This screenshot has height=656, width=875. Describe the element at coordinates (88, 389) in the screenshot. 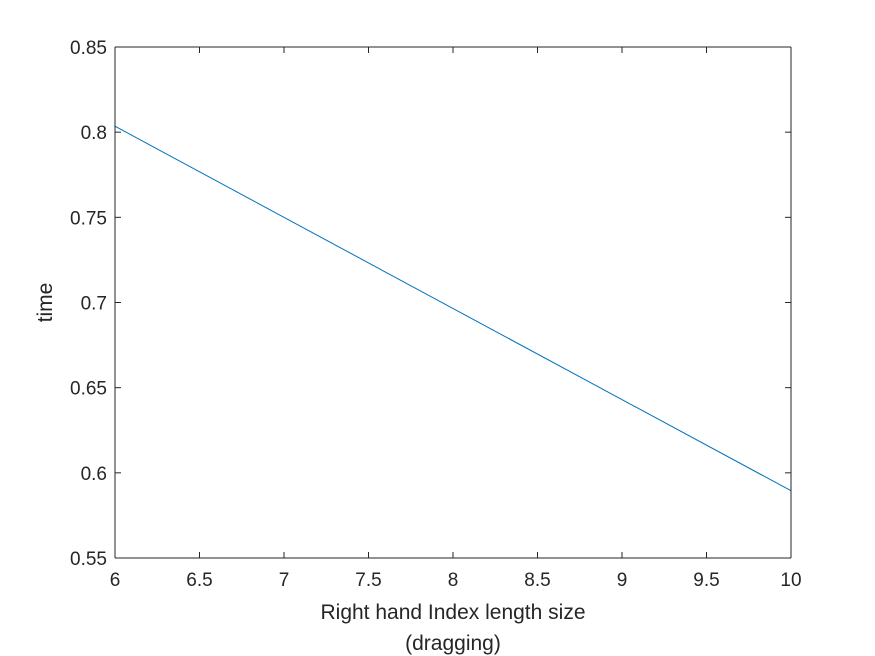

I see `y-tick-label: 0.65` at that location.